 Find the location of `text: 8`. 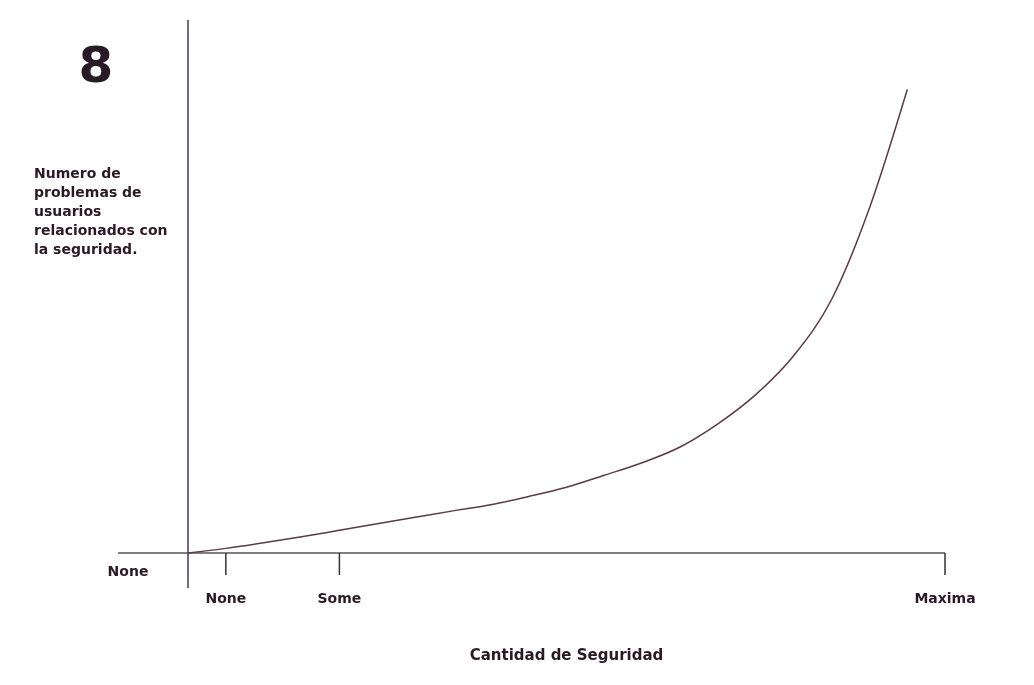

text: 8 is located at coordinates (96, 65).